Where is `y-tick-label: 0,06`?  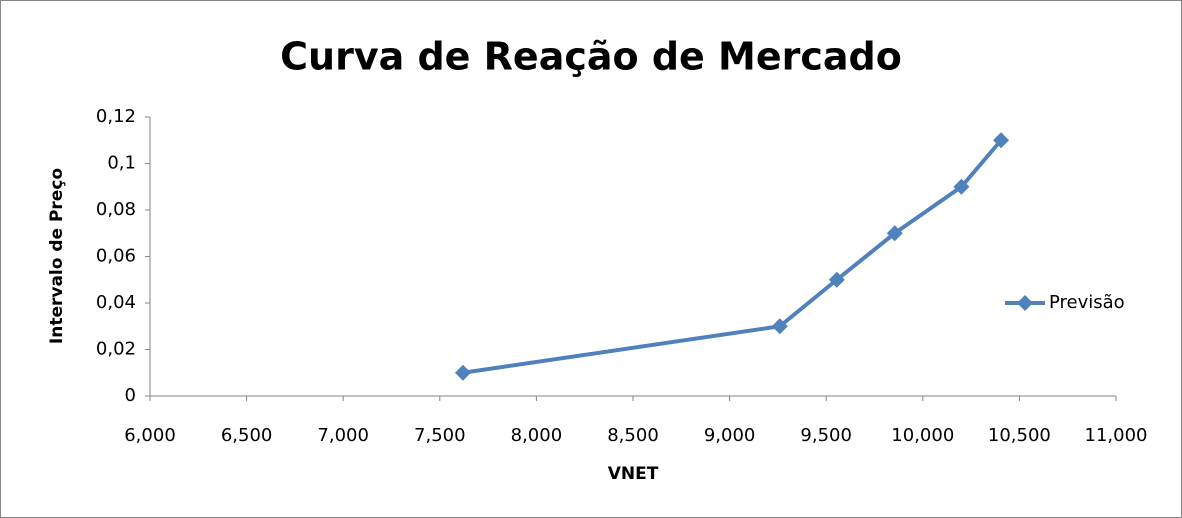 y-tick-label: 0,06 is located at coordinates (116, 256).